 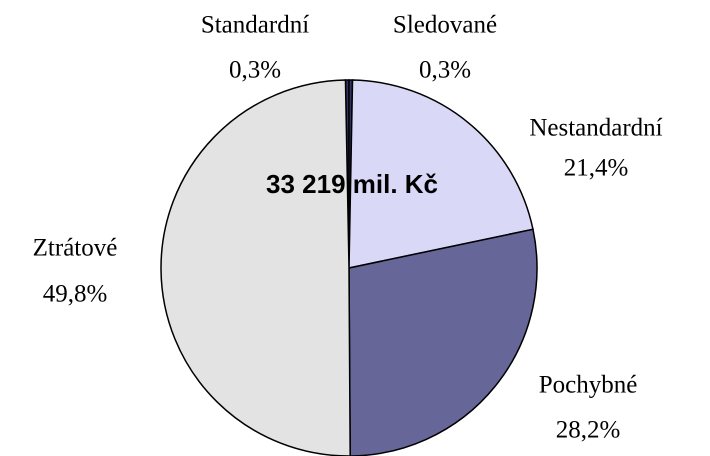 I want to click on slice-label: Nestandardní, so click(x=595, y=128).